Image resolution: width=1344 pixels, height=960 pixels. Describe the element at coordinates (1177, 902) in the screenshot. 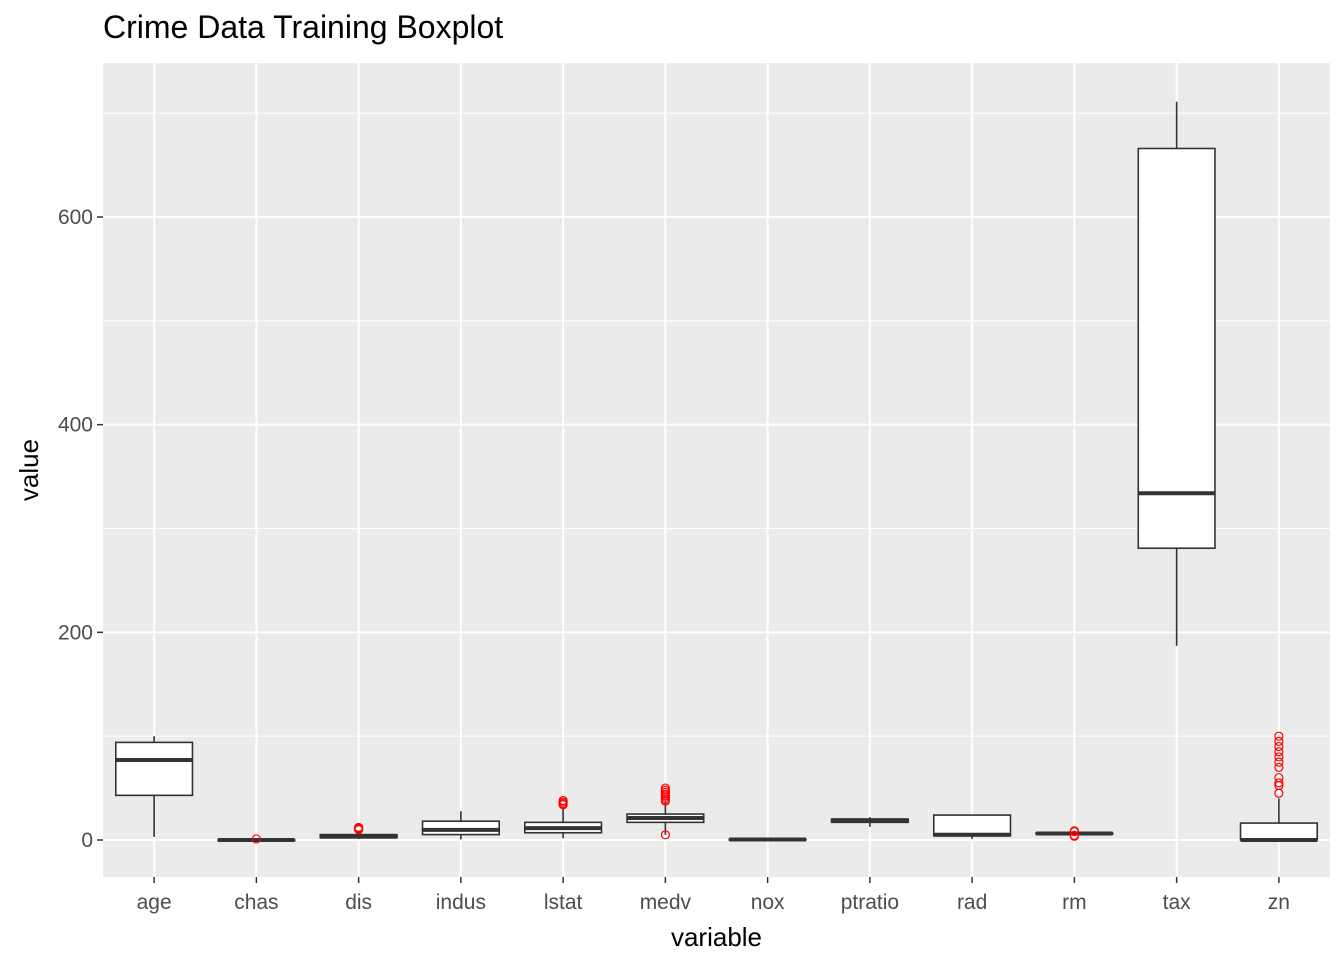

I see `x-tick-label: tax` at that location.